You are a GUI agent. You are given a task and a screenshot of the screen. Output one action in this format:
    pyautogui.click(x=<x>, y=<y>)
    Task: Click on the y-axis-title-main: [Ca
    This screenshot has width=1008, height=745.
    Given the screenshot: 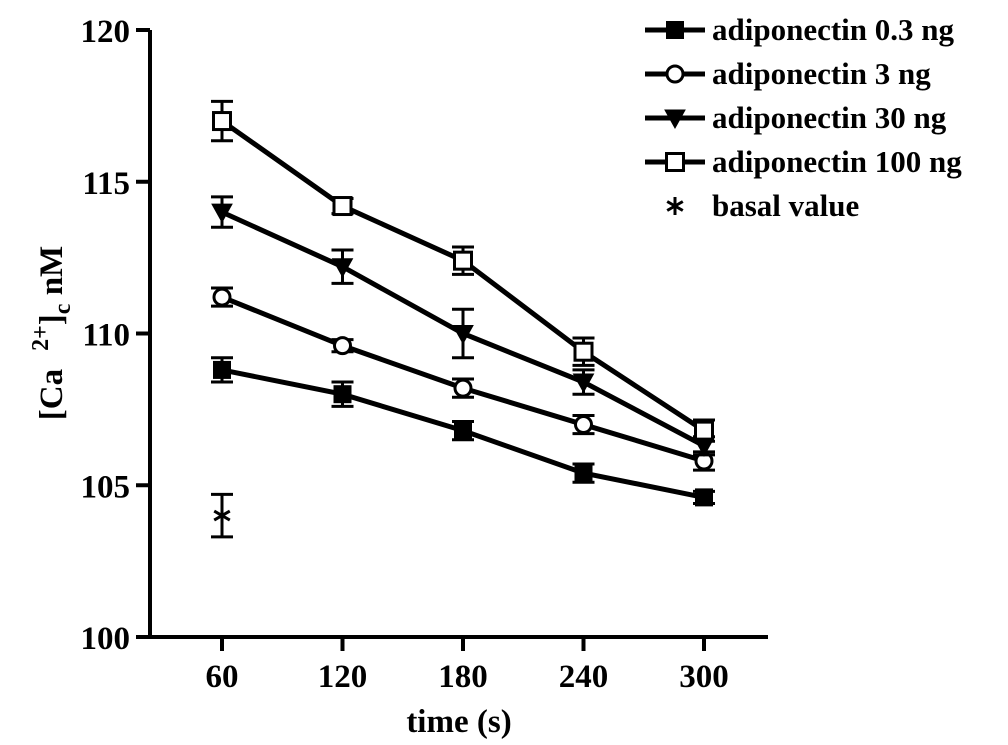 What is the action you would take?
    pyautogui.click(x=52, y=394)
    